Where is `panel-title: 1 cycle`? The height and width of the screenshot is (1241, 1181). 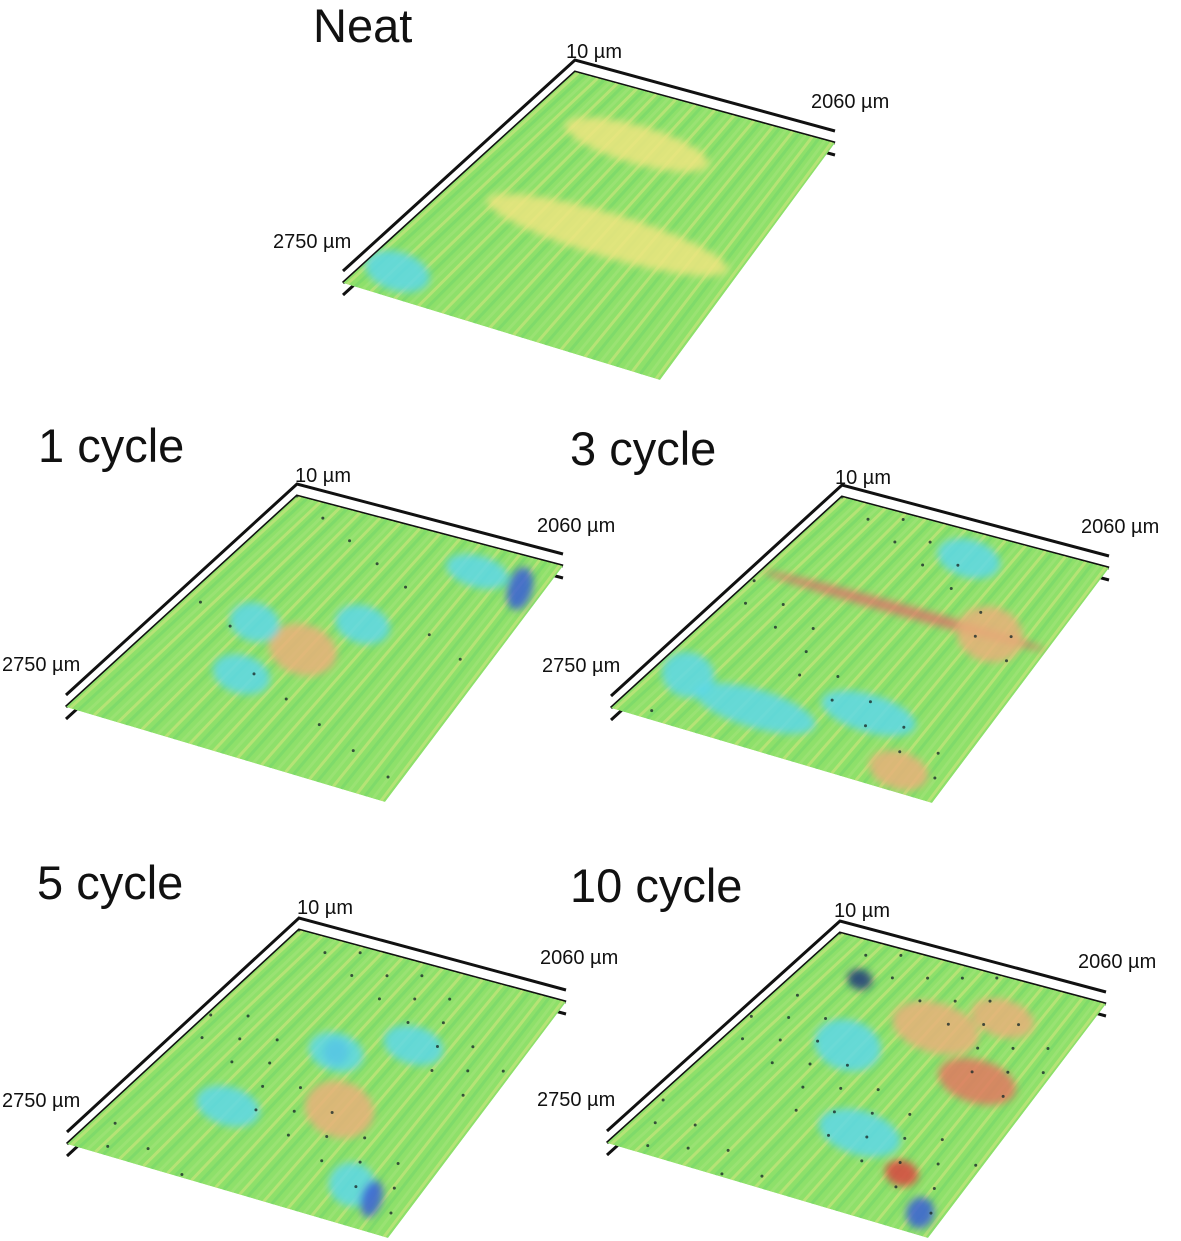 panel-title: 1 cycle is located at coordinates (111, 445).